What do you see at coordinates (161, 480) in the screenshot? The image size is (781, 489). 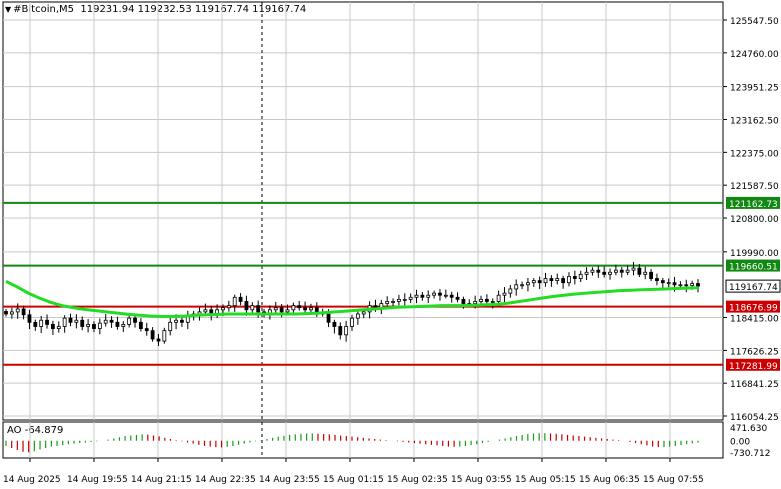 I see `time-axis-label: 14 Aug 21:15` at bounding box center [161, 480].